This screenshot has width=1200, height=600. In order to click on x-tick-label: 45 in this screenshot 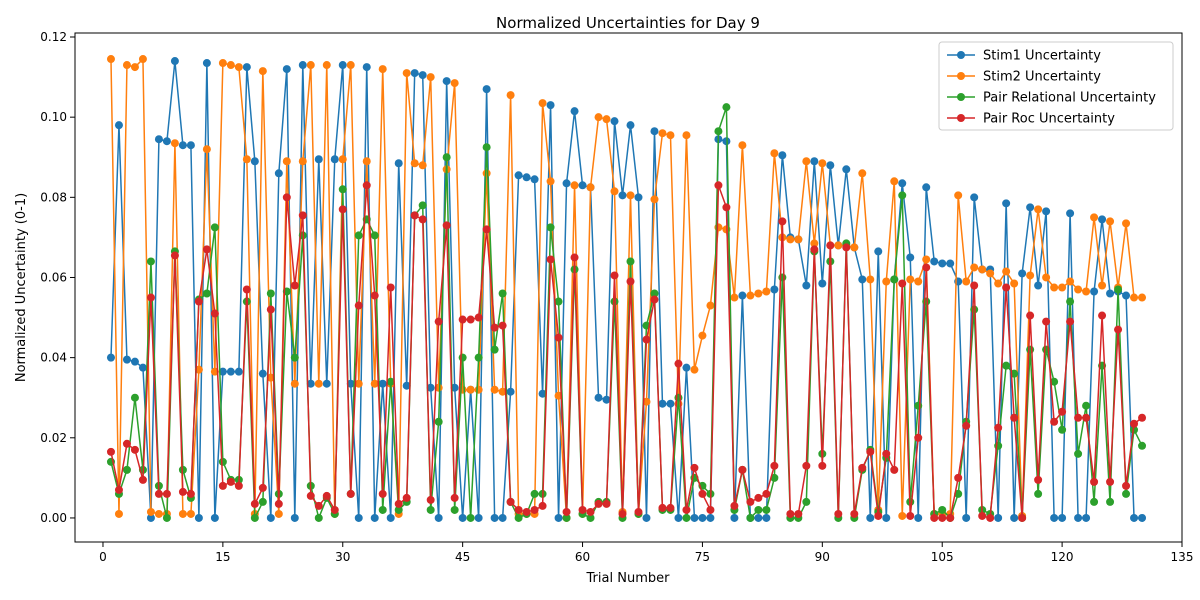, I will do `click(462, 557)`.